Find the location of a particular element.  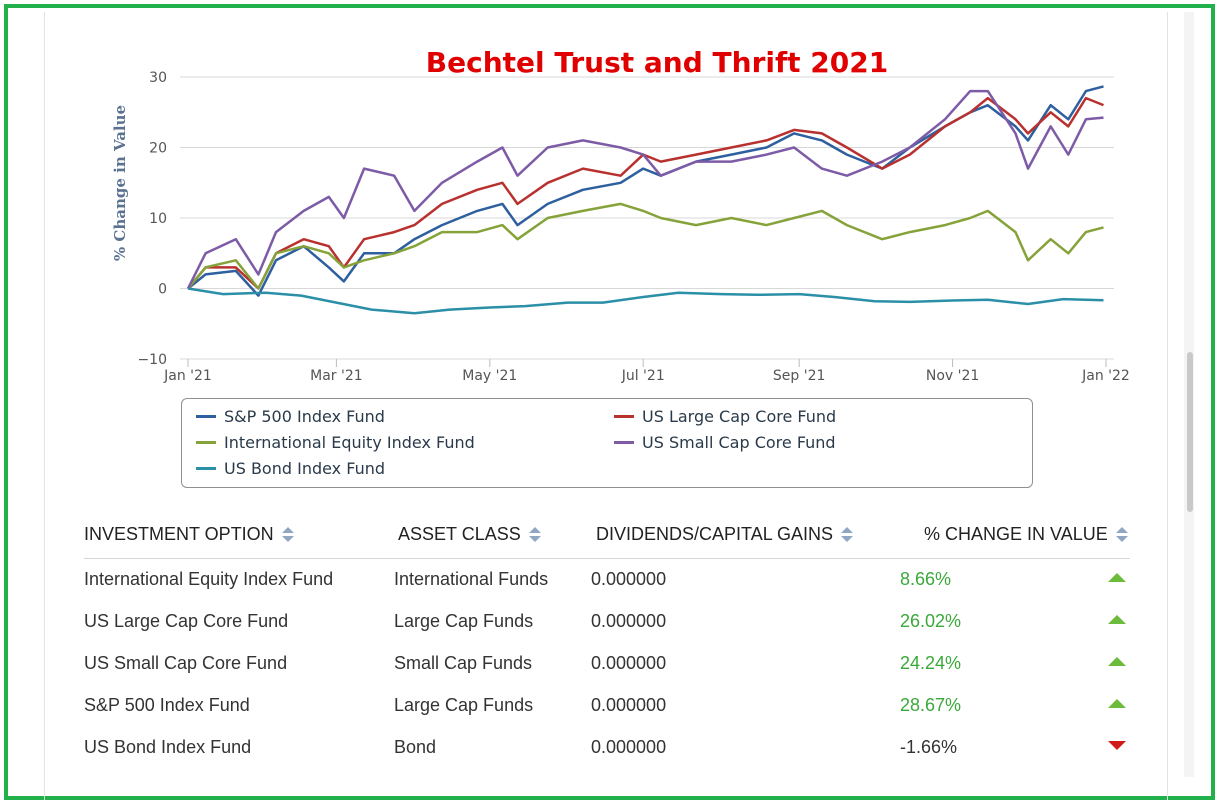

chart-title: Bechtel Trust and Thrift 2021 is located at coordinates (657, 62).